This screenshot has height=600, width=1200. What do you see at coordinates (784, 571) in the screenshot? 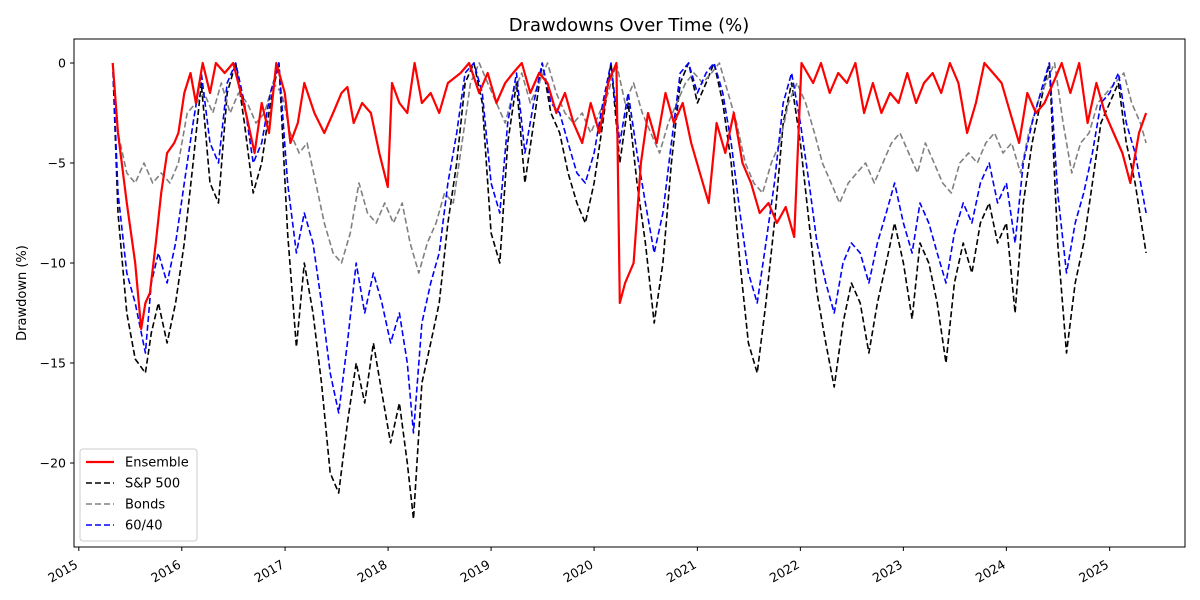
I see `x-tick-label: 2022` at bounding box center [784, 571].